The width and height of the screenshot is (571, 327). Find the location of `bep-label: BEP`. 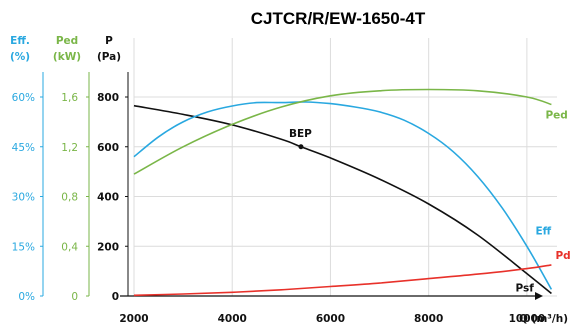

bep-label: BEP is located at coordinates (300, 134).